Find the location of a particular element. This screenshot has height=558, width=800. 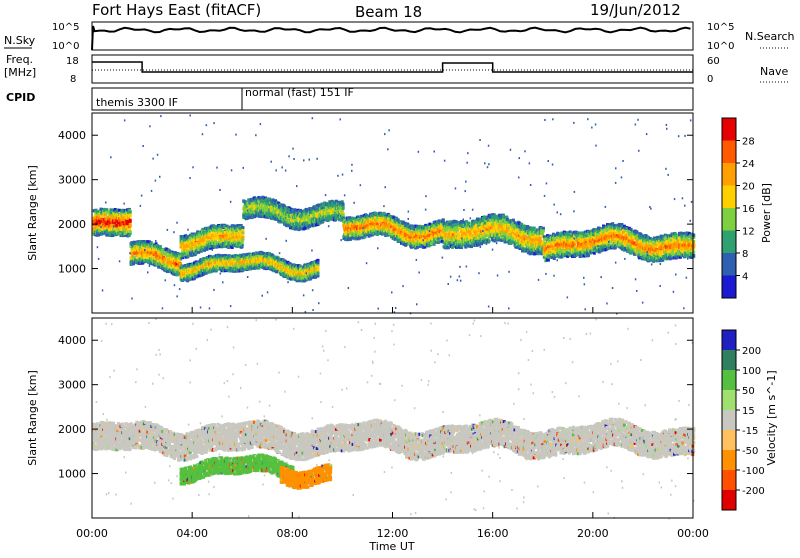

freq-tick-bottom: 8 is located at coordinates (73, 79).